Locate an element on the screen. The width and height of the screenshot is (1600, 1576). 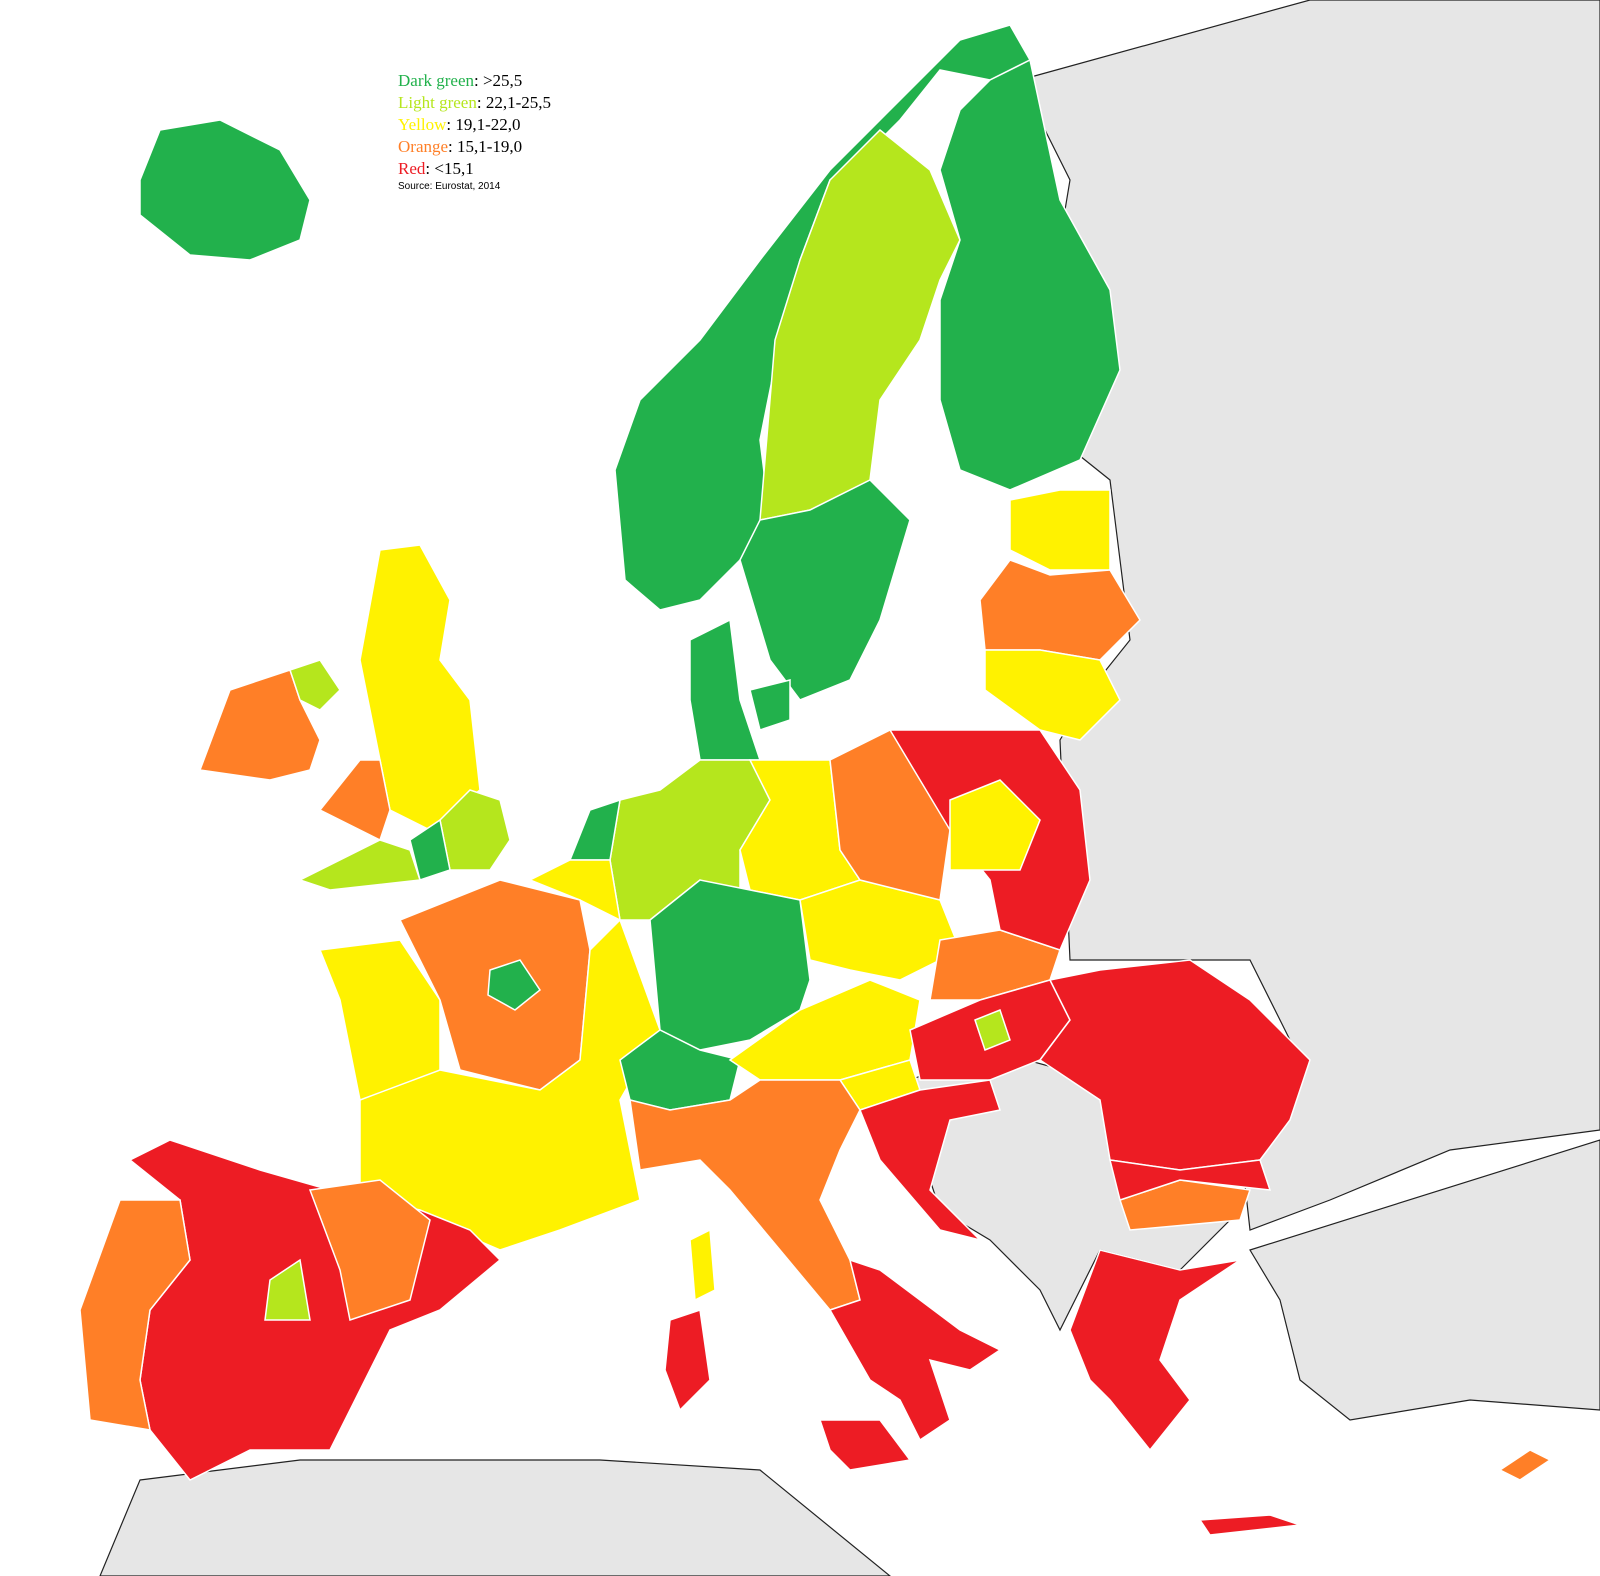
portugal is located at coordinates (135, 1315).